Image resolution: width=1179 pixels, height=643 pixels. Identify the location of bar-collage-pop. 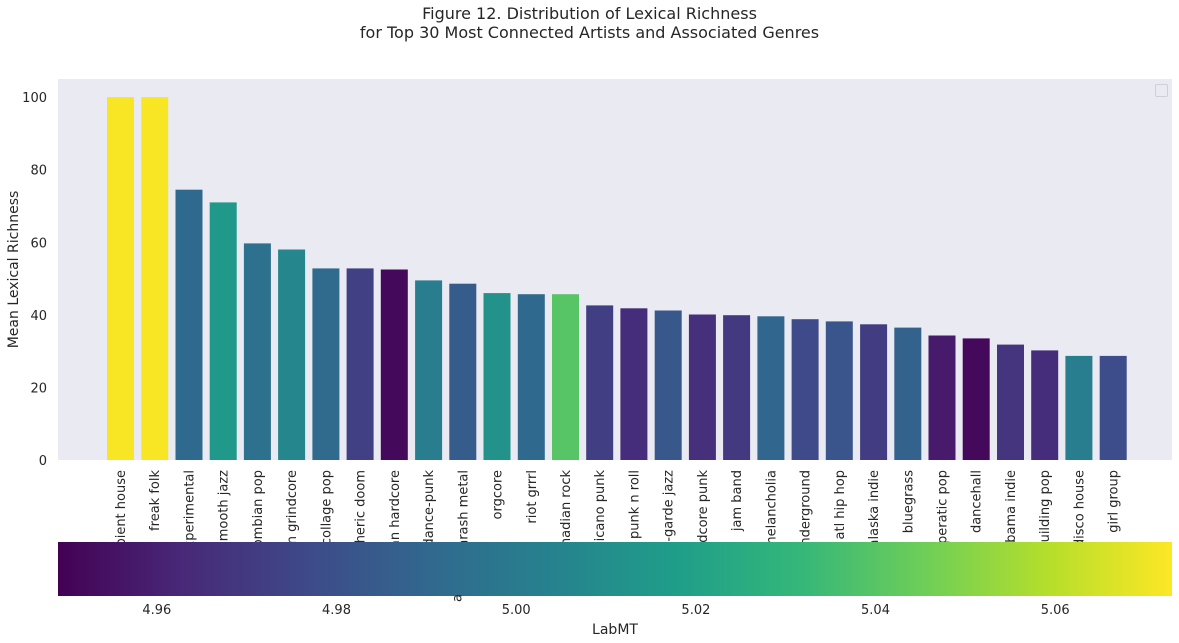
(326, 364).